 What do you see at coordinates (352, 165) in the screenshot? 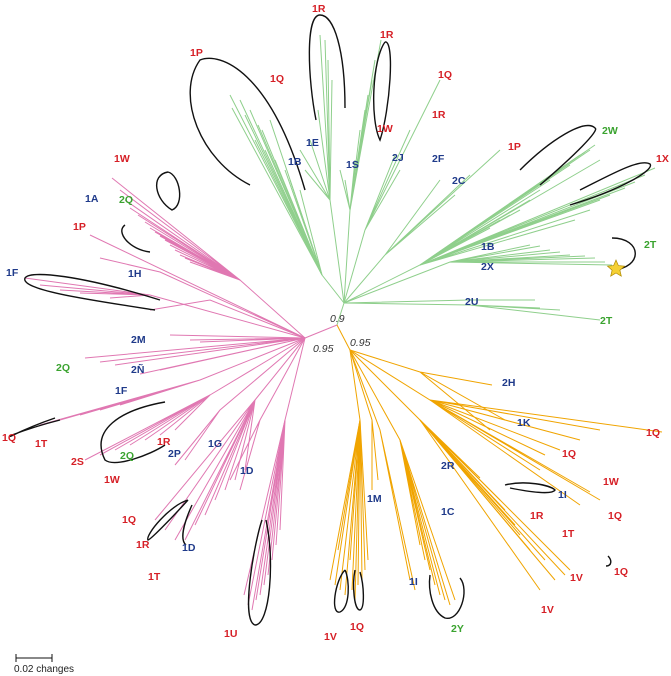
I see `label-1S: 1S` at bounding box center [352, 165].